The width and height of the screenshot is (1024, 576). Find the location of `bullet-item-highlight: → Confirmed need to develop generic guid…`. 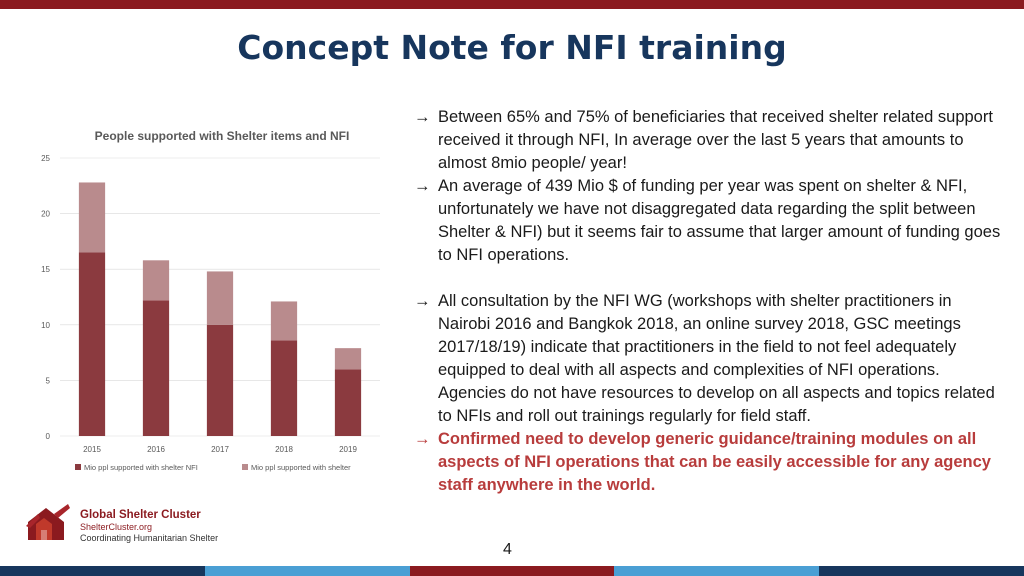

bullet-item-highlight: → Confirmed need to develop generic guid… is located at coordinates (709, 462).